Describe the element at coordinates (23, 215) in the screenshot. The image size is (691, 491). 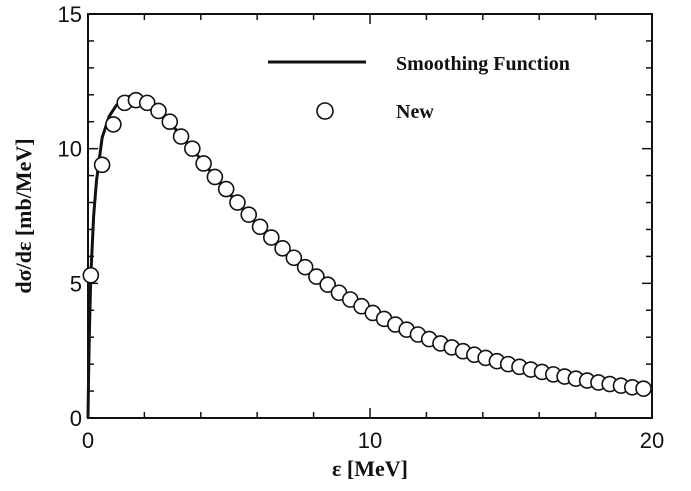
I see `y-axis-label: dσ/dε [mb/MeV]` at that location.